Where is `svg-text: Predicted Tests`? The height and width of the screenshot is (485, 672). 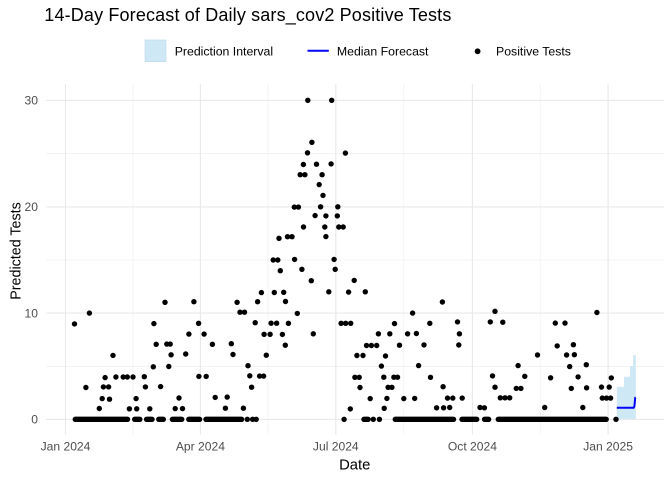
svg-text: Predicted Tests is located at coordinates (17, 250).